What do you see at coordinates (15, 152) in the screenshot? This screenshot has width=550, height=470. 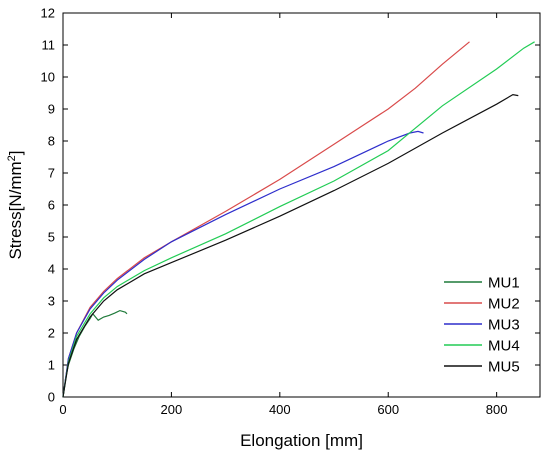 I see `y-axis-title-suffix: ]` at bounding box center [15, 152].